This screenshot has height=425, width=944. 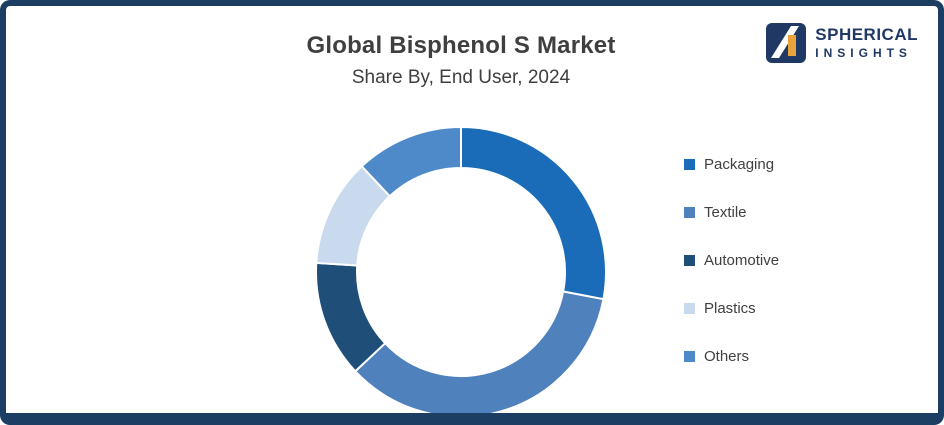 I want to click on logo-line2: INSIGHTS, so click(x=863, y=52).